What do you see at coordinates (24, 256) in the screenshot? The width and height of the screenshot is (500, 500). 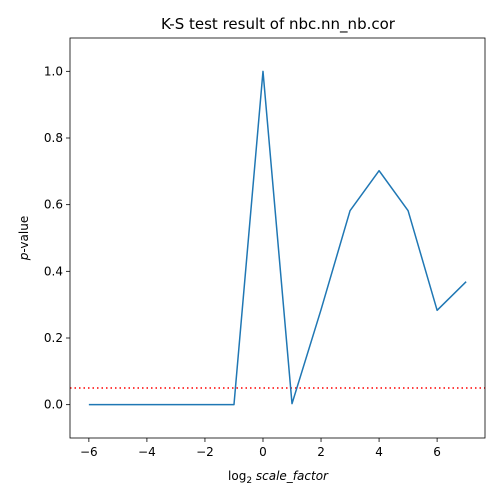 I see `y-axis-label-variable: p` at bounding box center [24, 256].